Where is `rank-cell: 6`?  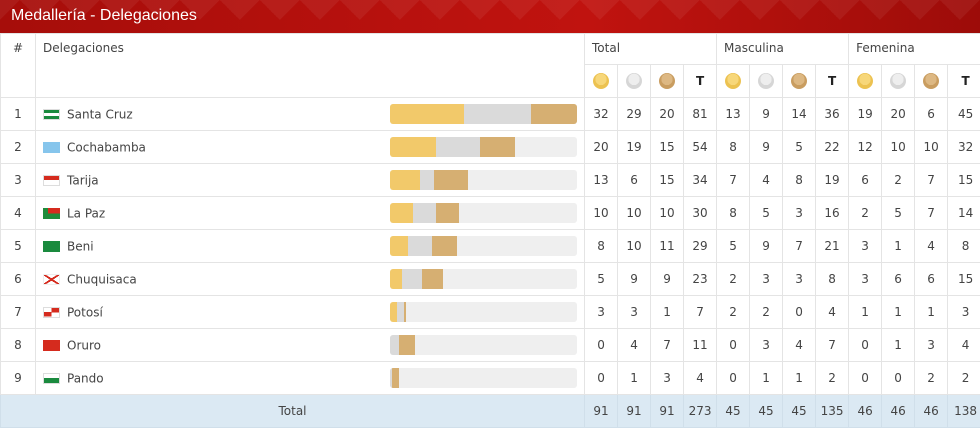 rank-cell: 6 is located at coordinates (18, 279).